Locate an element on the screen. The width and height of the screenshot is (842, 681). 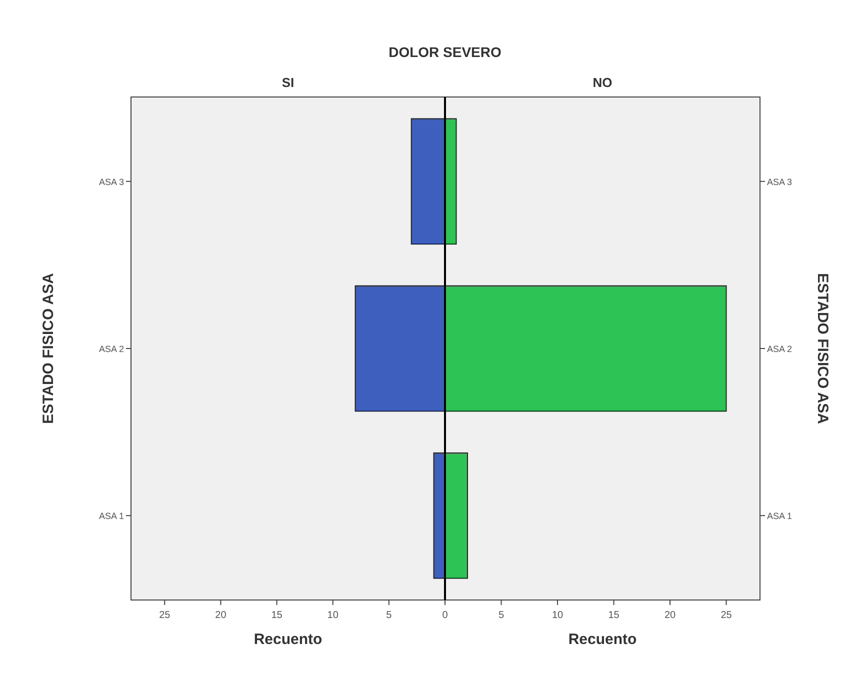
chart-title: DOLOR SEVERO is located at coordinates (445, 52).